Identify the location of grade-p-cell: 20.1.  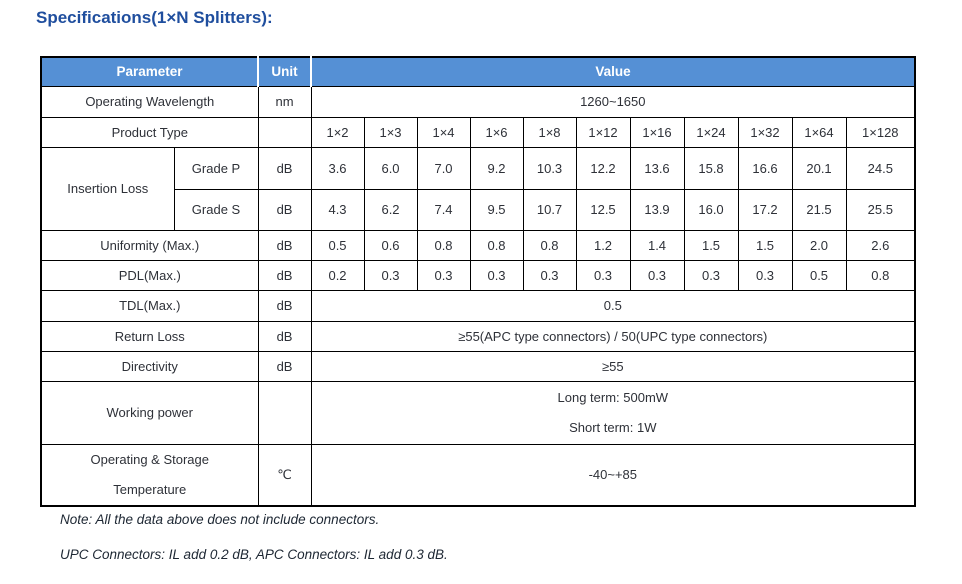
(819, 168).